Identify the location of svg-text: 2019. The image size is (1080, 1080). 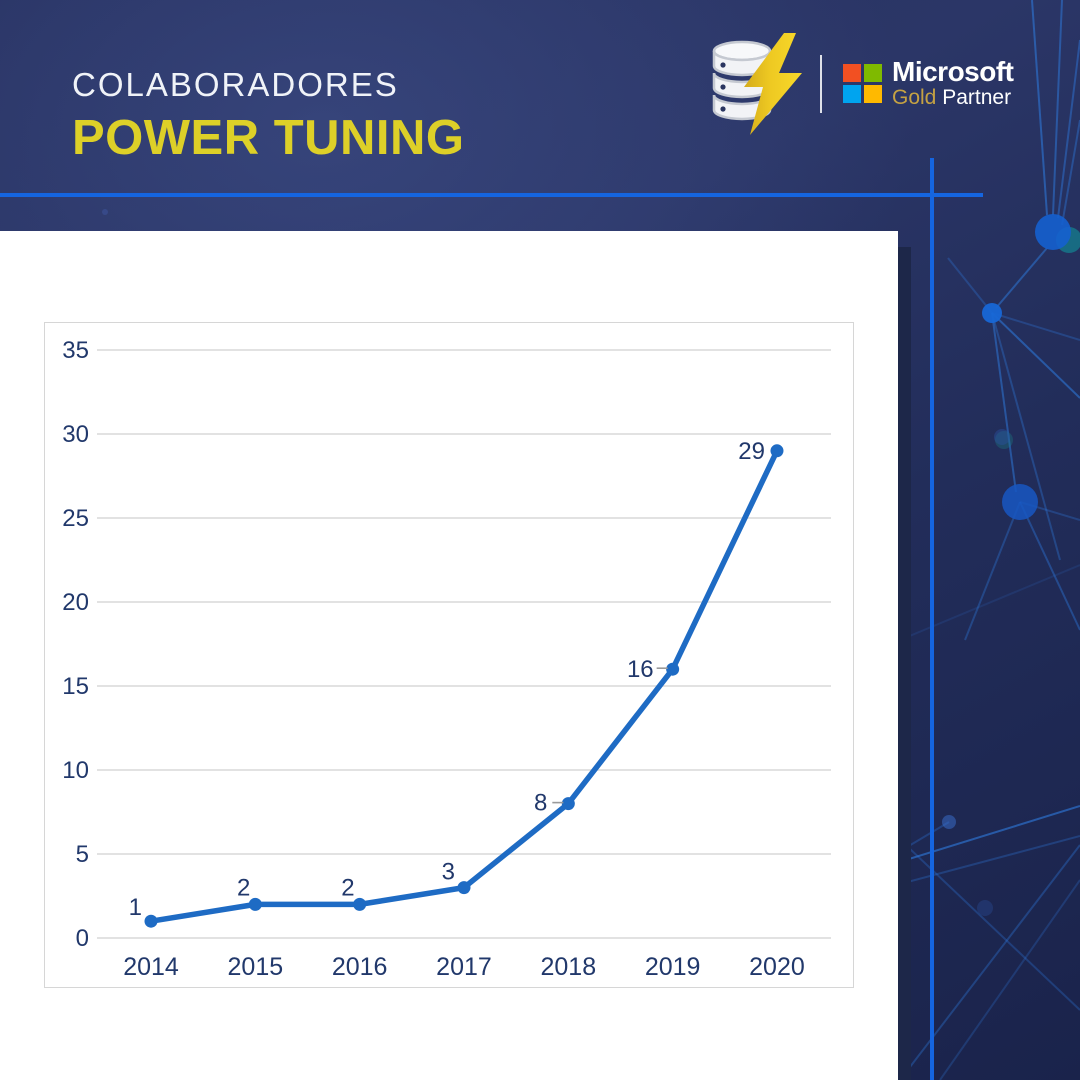
(673, 967).